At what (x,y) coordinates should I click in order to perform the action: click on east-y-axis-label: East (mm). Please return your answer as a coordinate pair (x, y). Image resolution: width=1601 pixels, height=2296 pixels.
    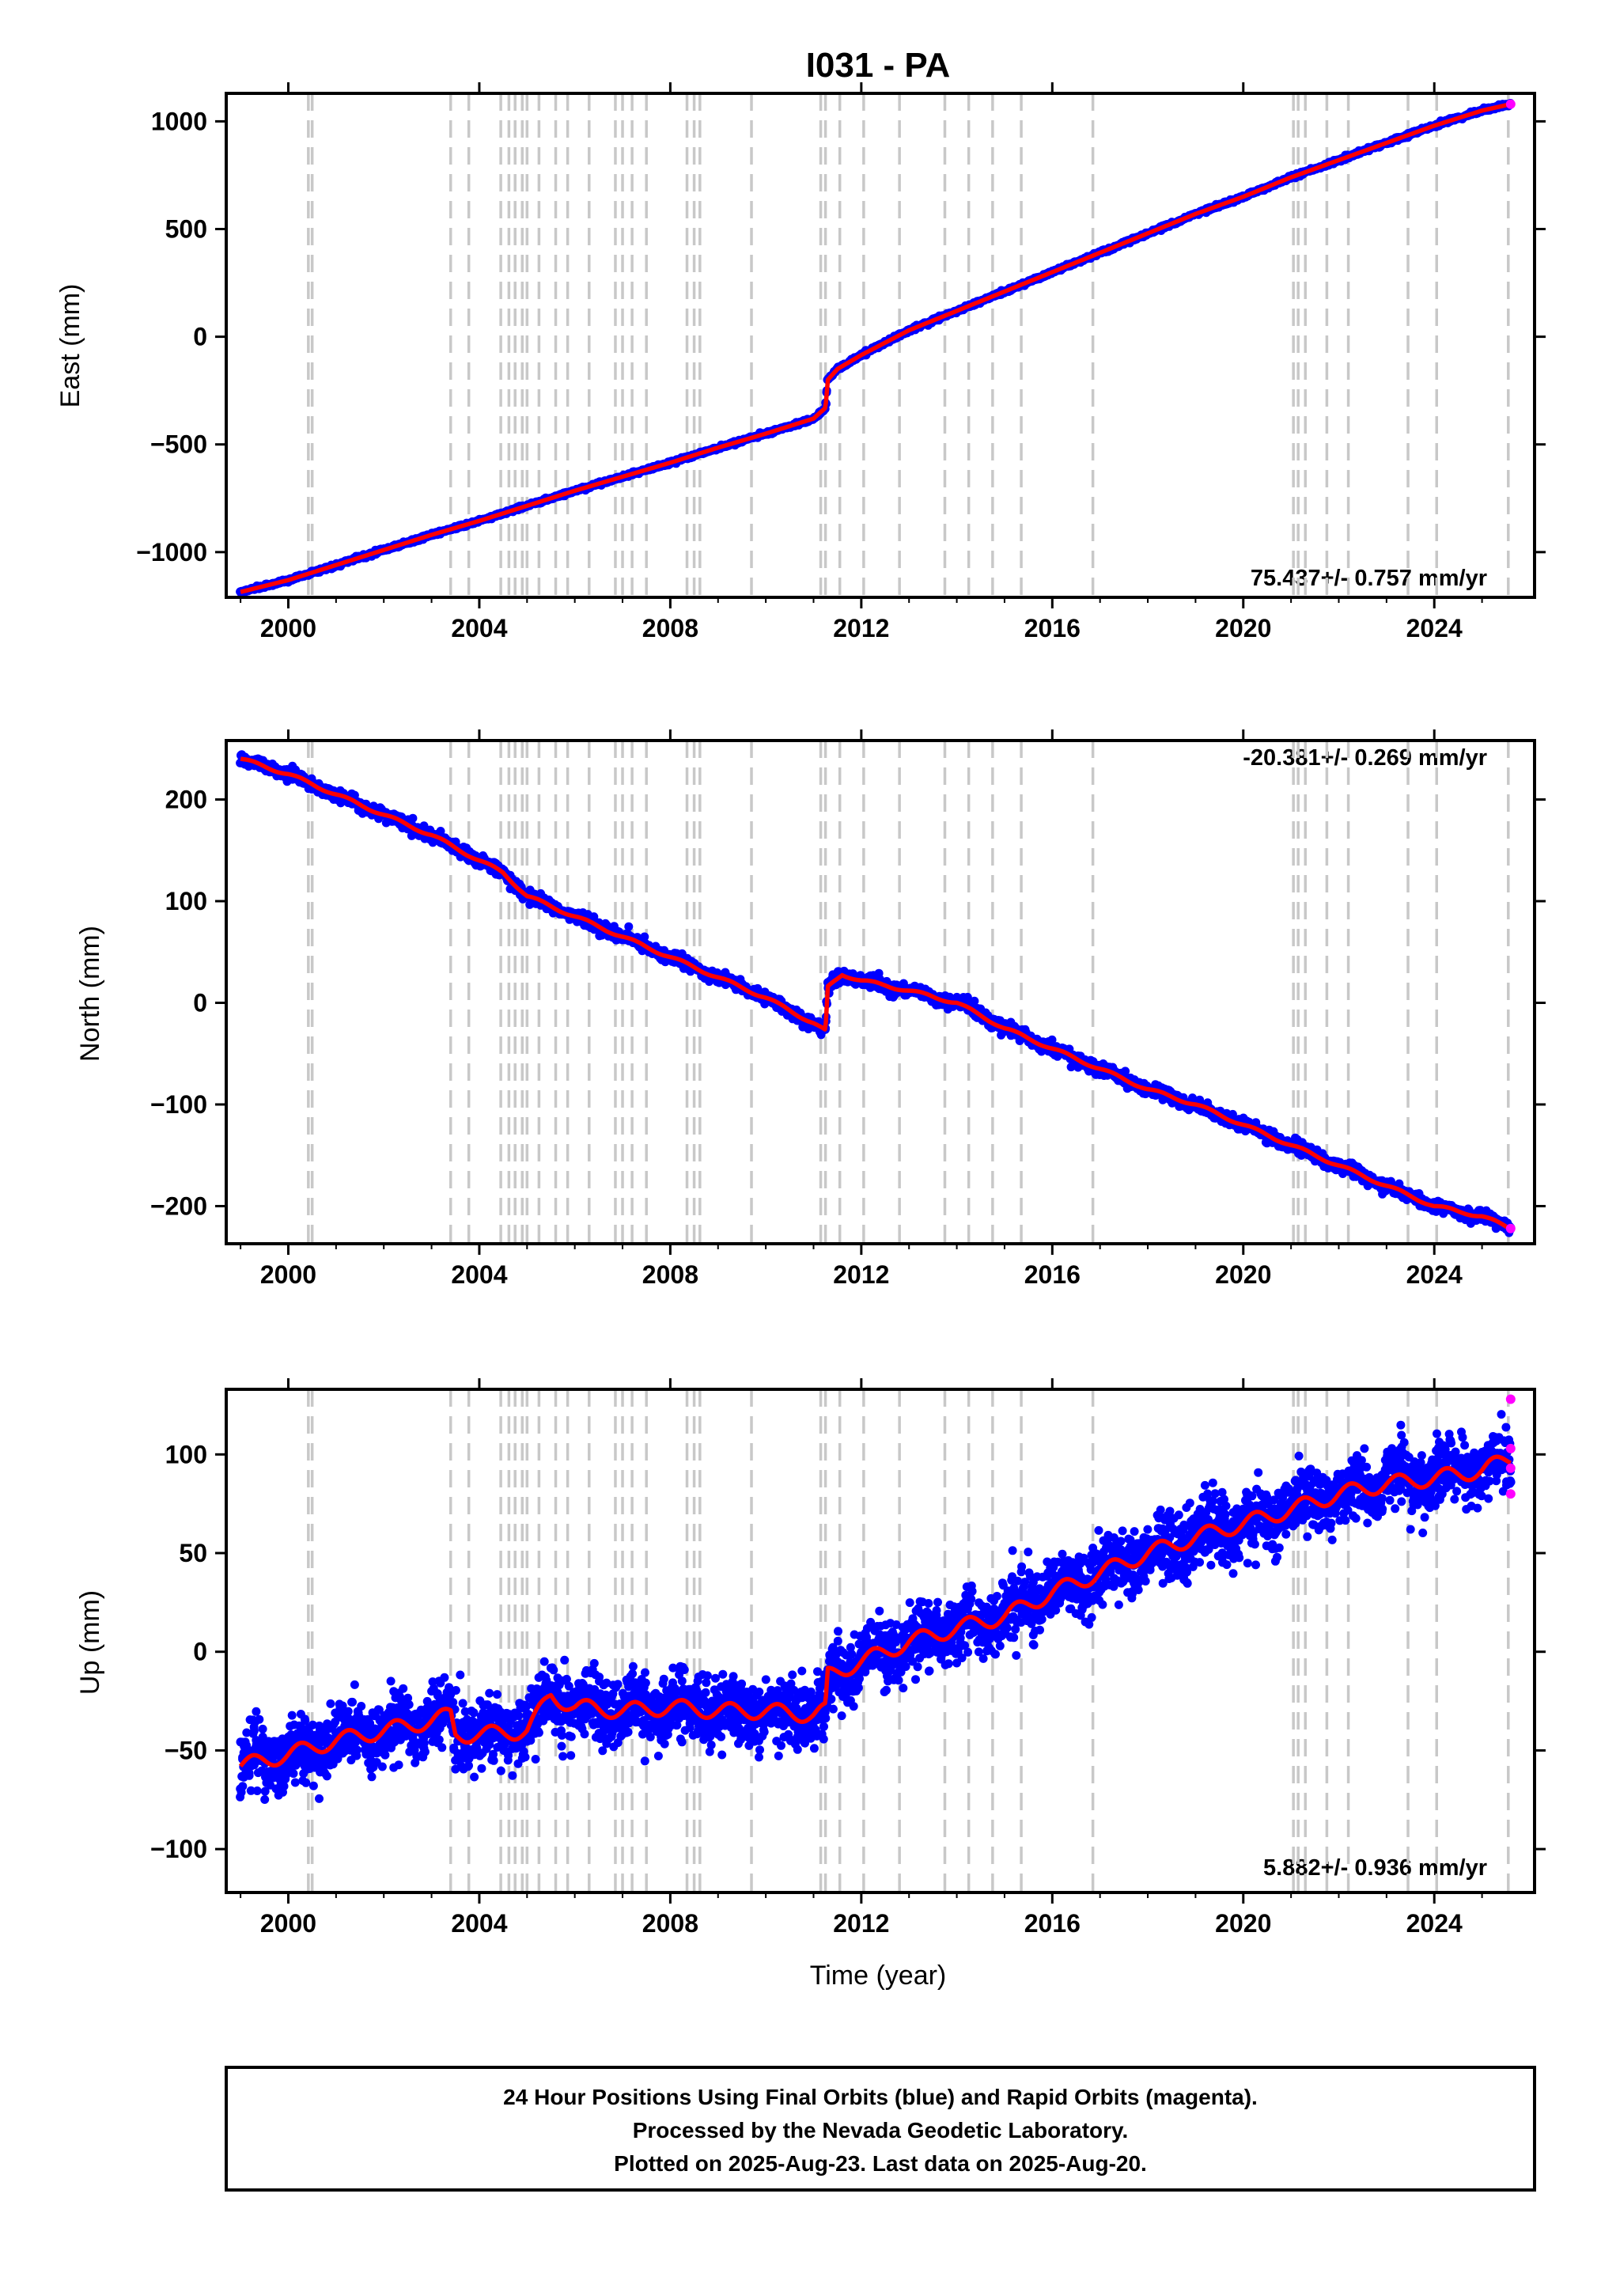
    Looking at the image, I should click on (70, 346).